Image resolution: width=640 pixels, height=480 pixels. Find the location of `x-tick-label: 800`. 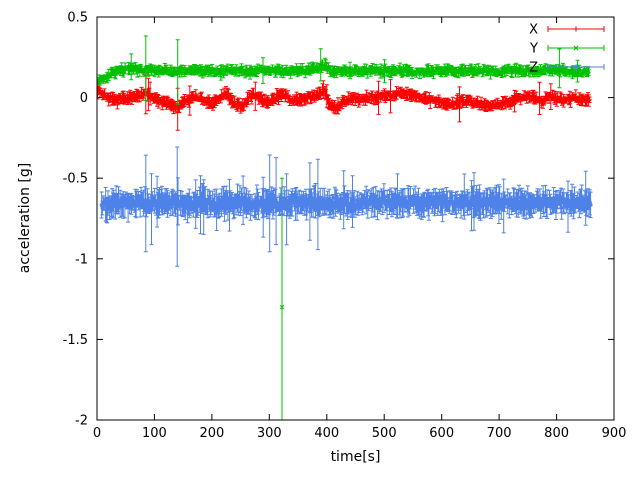

x-tick-label: 800 is located at coordinates (556, 433).